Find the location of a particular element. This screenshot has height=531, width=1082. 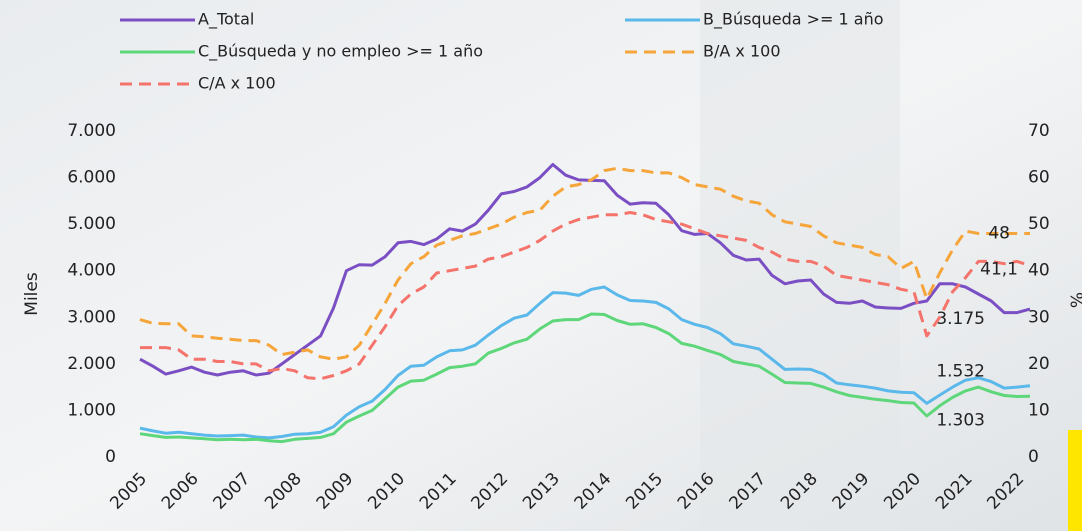

y-tick-label: 1.000 is located at coordinates (91, 410).